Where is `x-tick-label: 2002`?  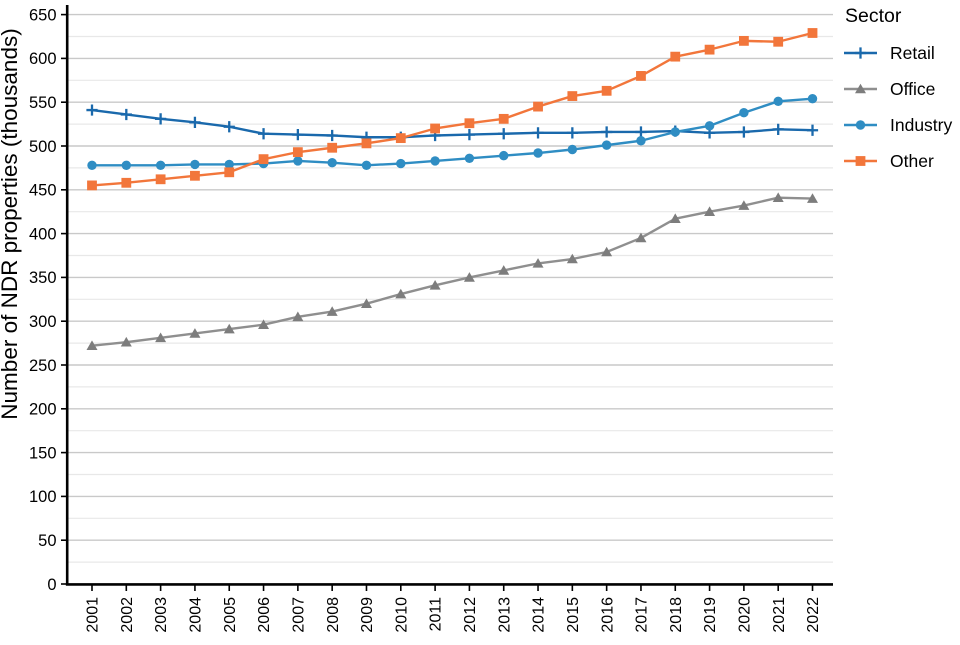 x-tick-label: 2002 is located at coordinates (127, 615).